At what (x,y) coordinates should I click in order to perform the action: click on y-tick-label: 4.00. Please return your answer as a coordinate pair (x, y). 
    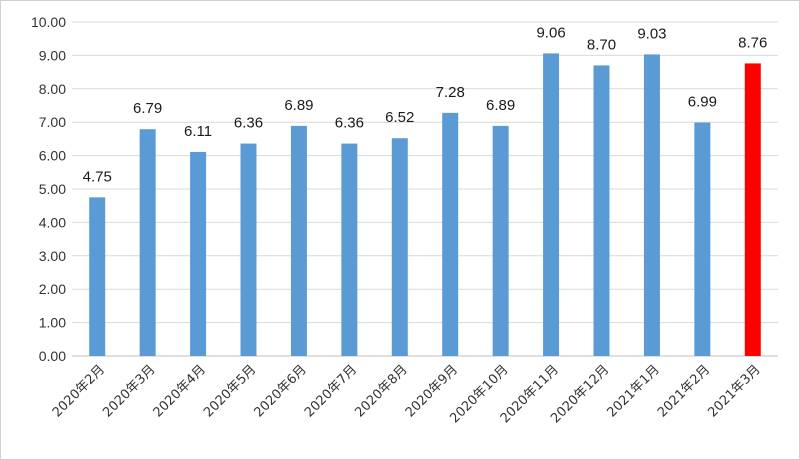
    Looking at the image, I should click on (52, 222).